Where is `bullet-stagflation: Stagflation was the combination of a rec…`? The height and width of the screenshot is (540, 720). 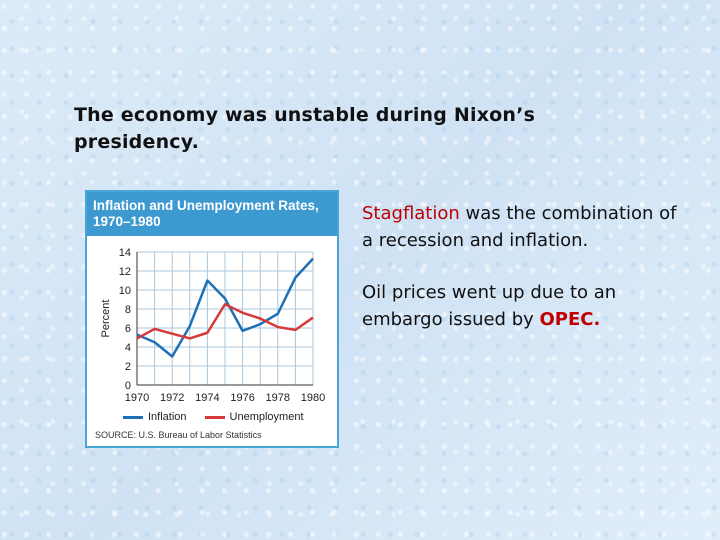 bullet-stagflation: Stagflation was the combination of a rec… is located at coordinates (522, 227).